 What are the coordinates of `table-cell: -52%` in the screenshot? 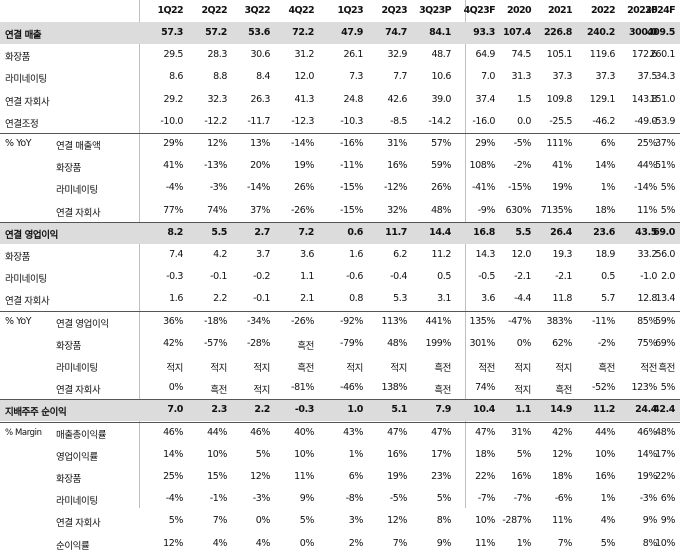 It's located at (603, 388).